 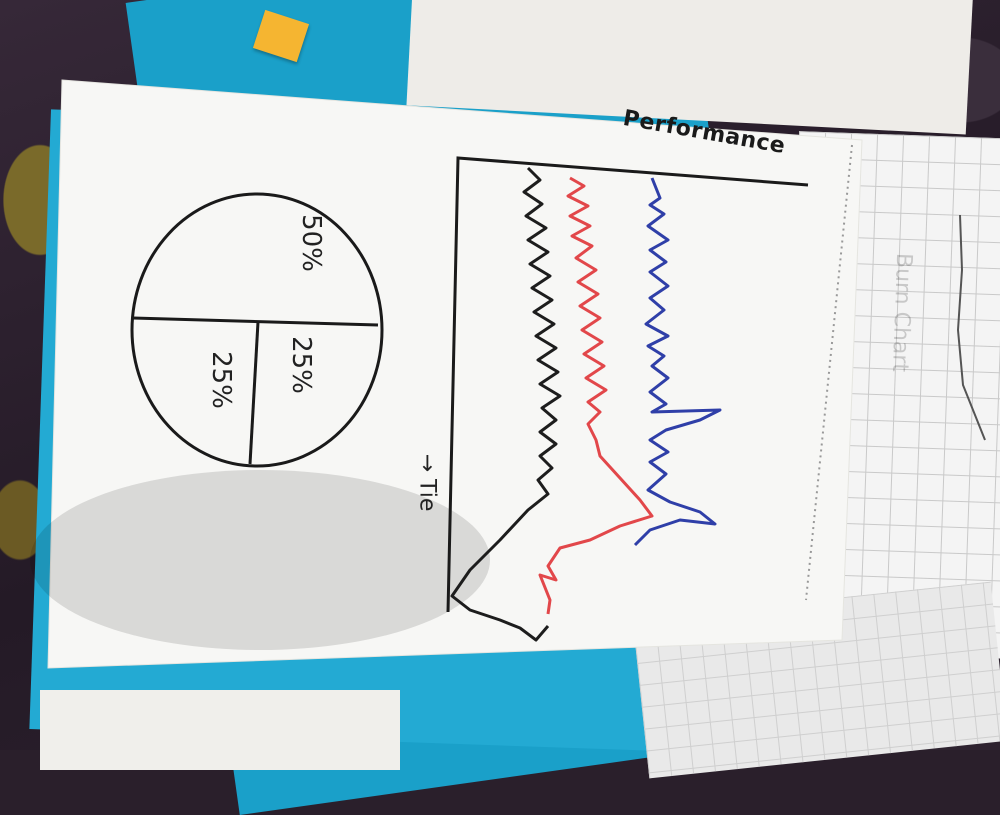 I want to click on series-black-line, so click(x=506, y=404).